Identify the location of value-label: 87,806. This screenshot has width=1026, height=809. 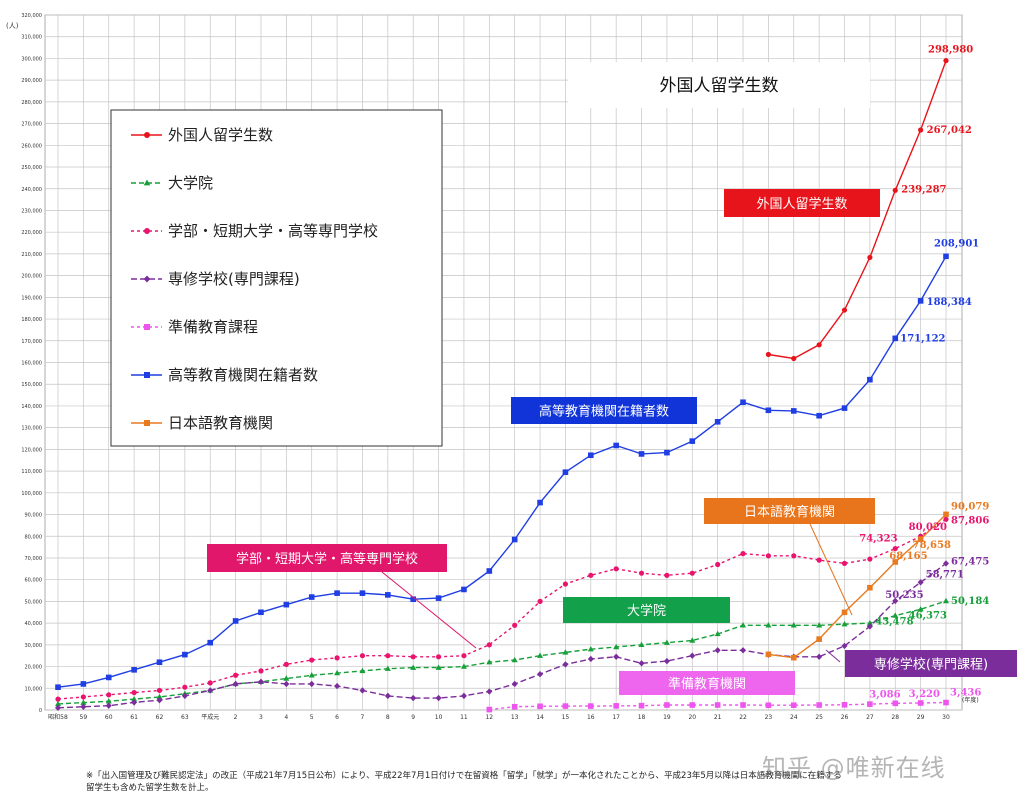
(970, 520).